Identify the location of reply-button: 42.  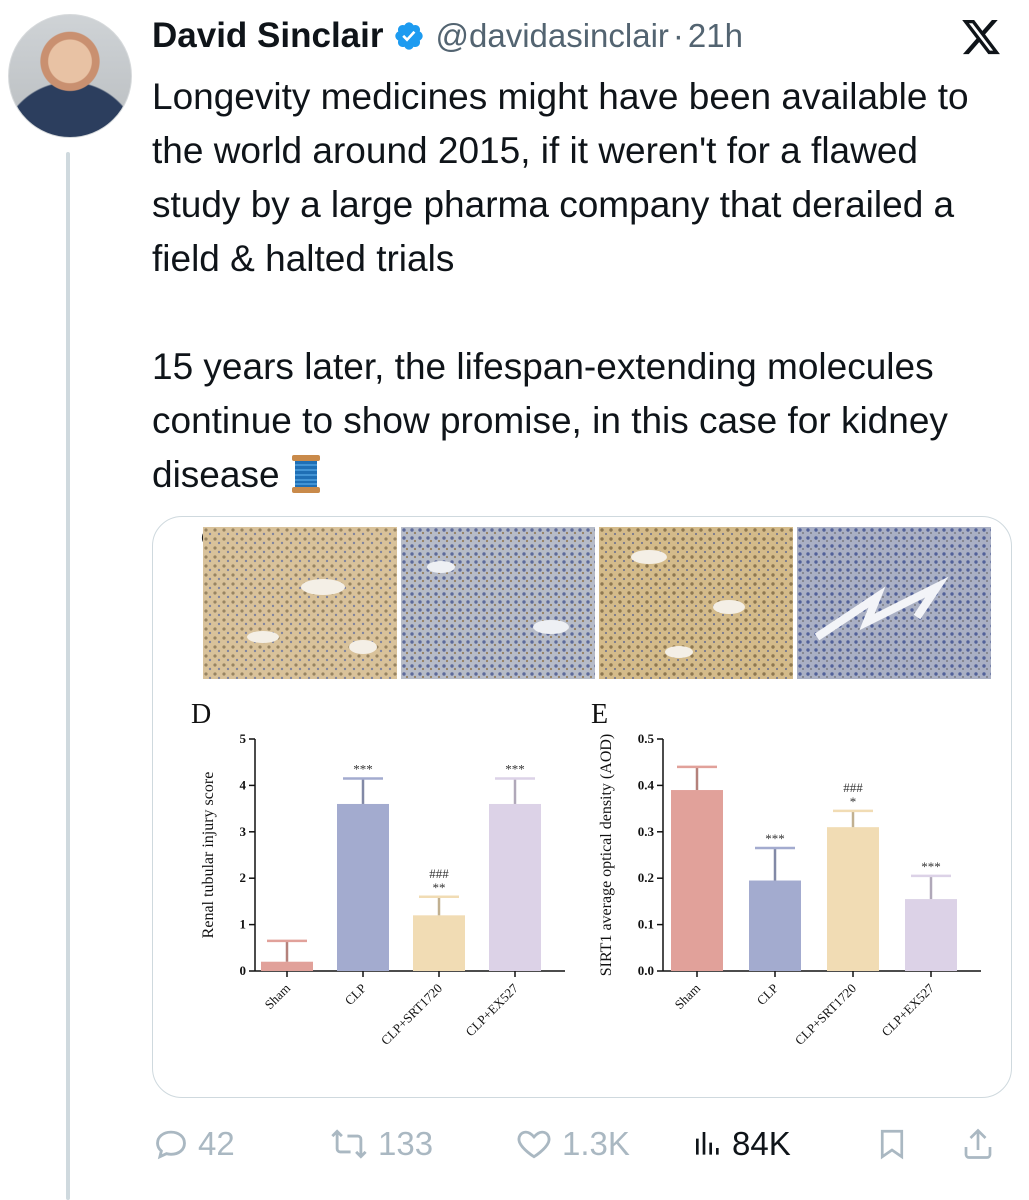
(240, 1144).